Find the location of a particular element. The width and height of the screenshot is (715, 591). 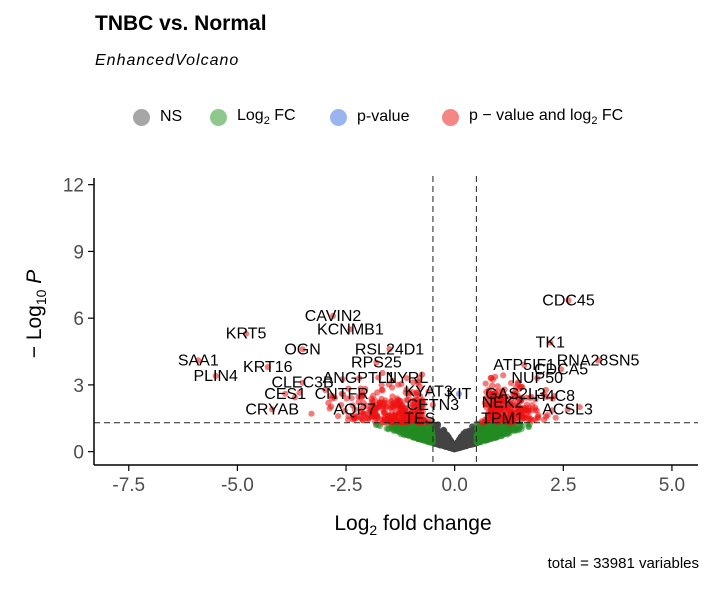

gene-label: AQP7 is located at coordinates (354, 409).